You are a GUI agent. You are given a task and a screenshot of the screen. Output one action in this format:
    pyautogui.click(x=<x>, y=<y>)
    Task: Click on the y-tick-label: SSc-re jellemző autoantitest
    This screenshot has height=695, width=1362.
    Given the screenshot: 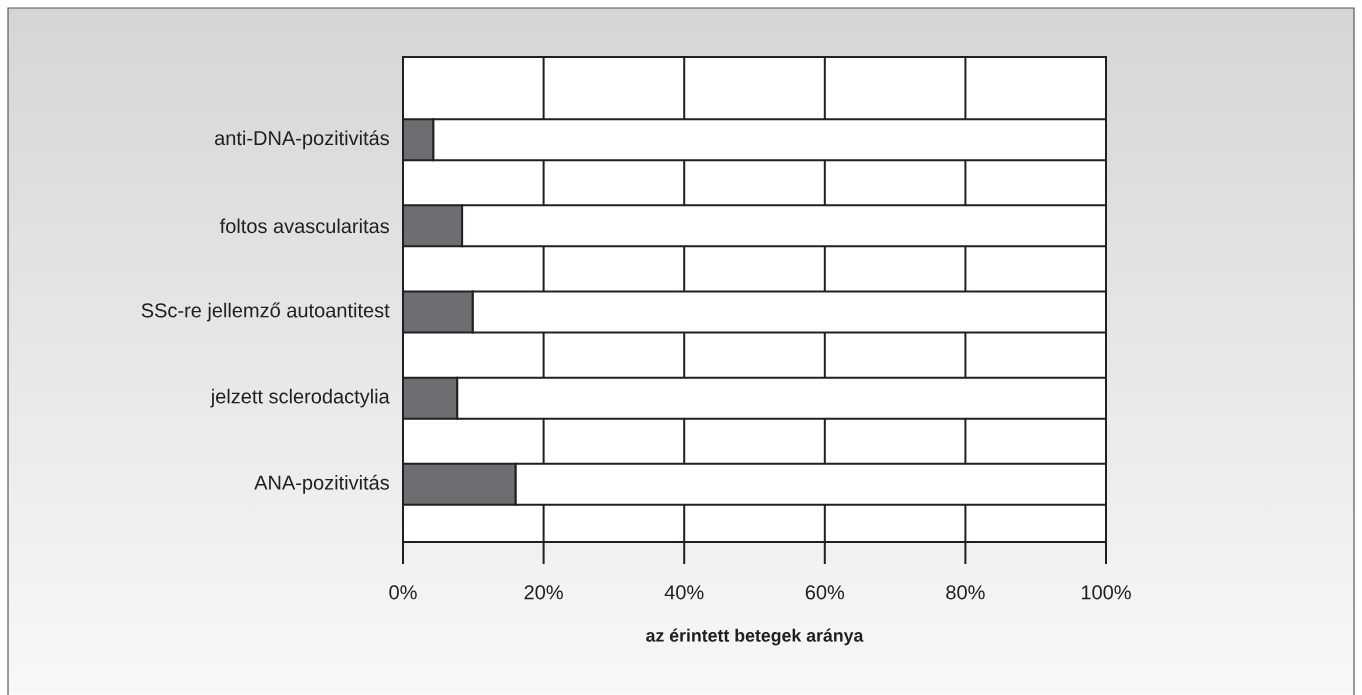 What is the action you would take?
    pyautogui.click(x=265, y=312)
    